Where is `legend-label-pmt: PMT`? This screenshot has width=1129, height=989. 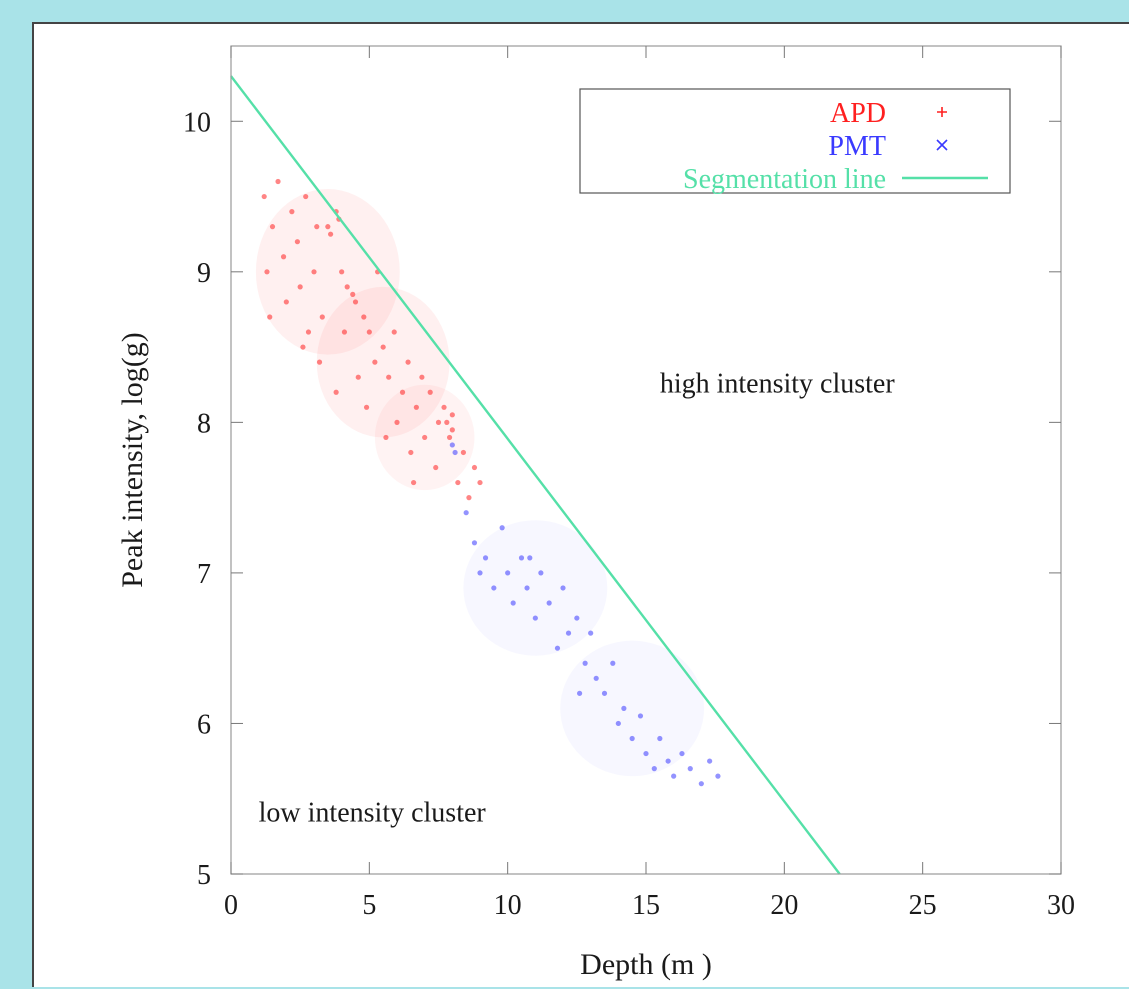
legend-label-pmt: PMT is located at coordinates (857, 146).